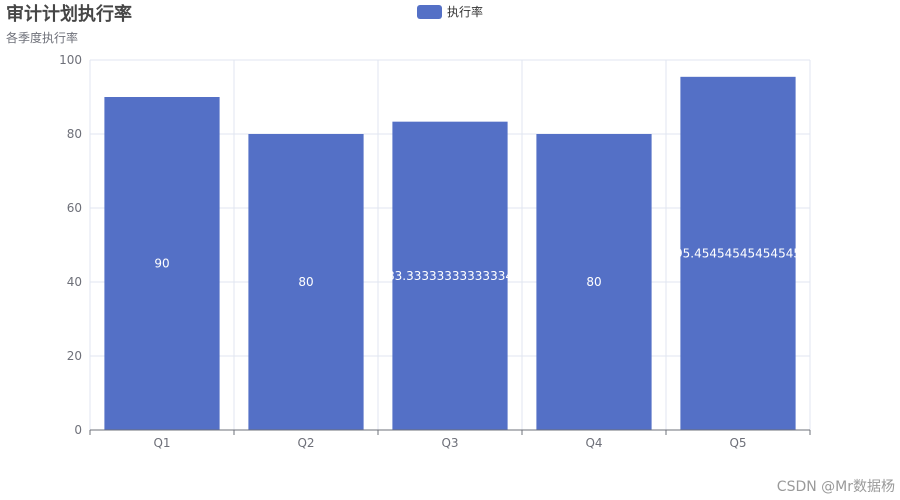 The height and width of the screenshot is (500, 900). What do you see at coordinates (161, 443) in the screenshot?
I see `x-tick-label: Q1` at bounding box center [161, 443].